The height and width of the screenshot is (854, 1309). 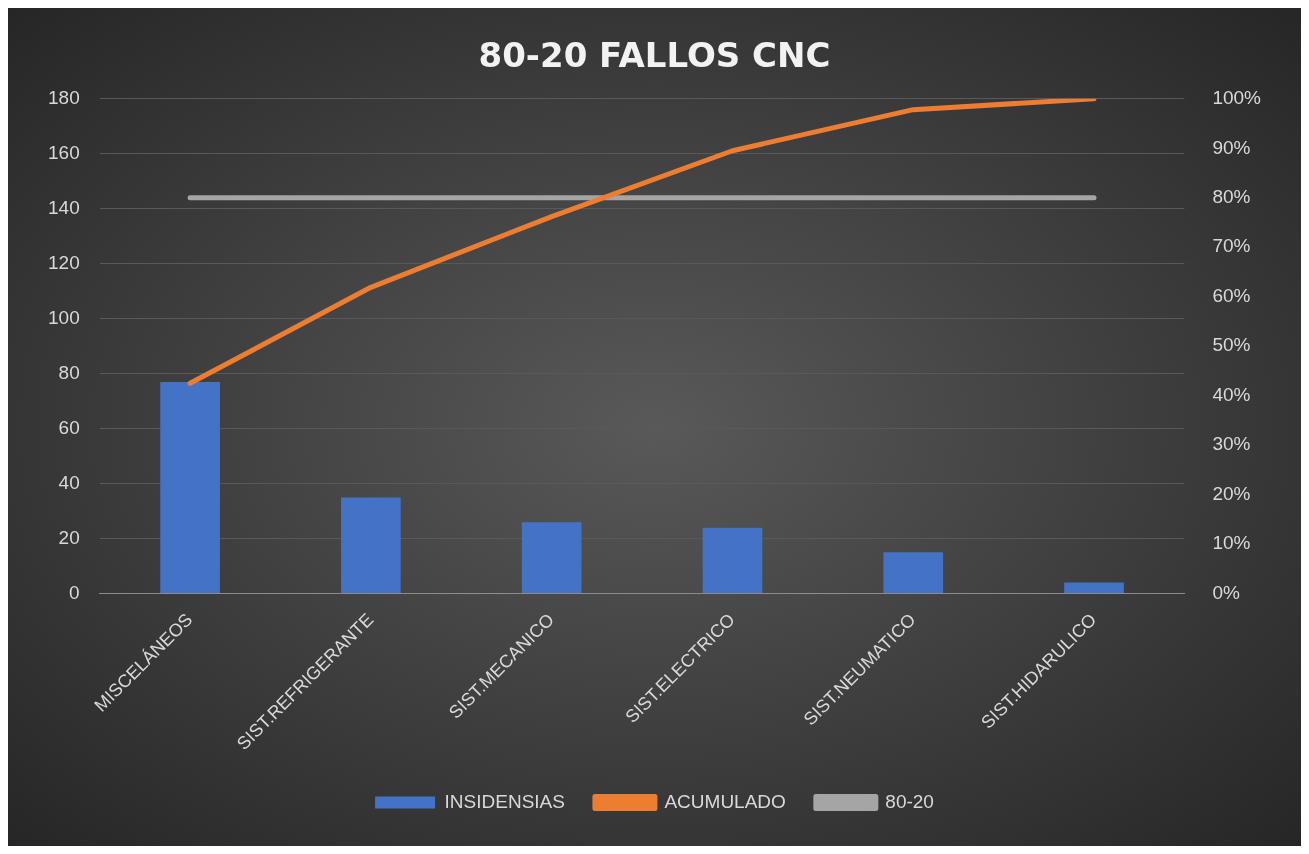 What do you see at coordinates (1231, 493) in the screenshot?
I see `y2-tick-label: 20%` at bounding box center [1231, 493].